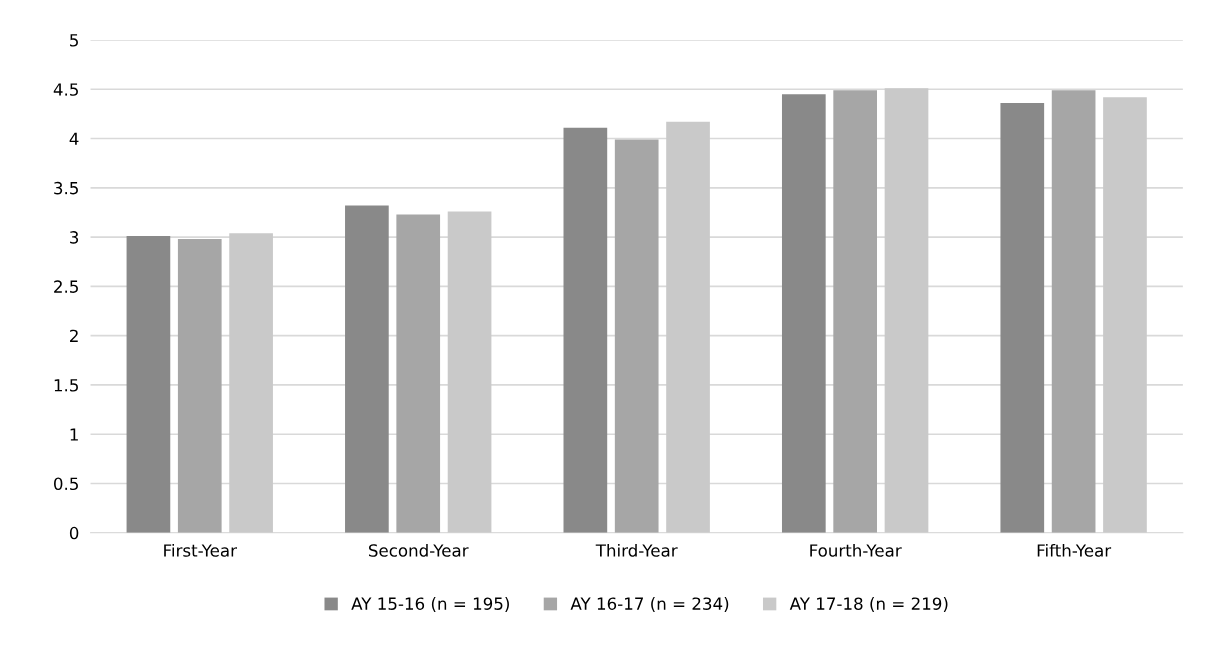 The height and width of the screenshot is (666, 1207). I want to click on y-tick-label: 2.5, so click(66, 286).